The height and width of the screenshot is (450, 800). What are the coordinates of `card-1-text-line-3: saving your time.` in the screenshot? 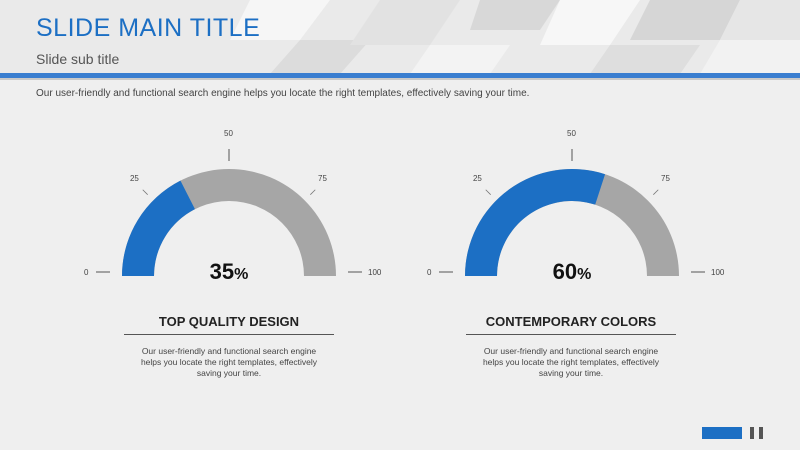 It's located at (229, 373).